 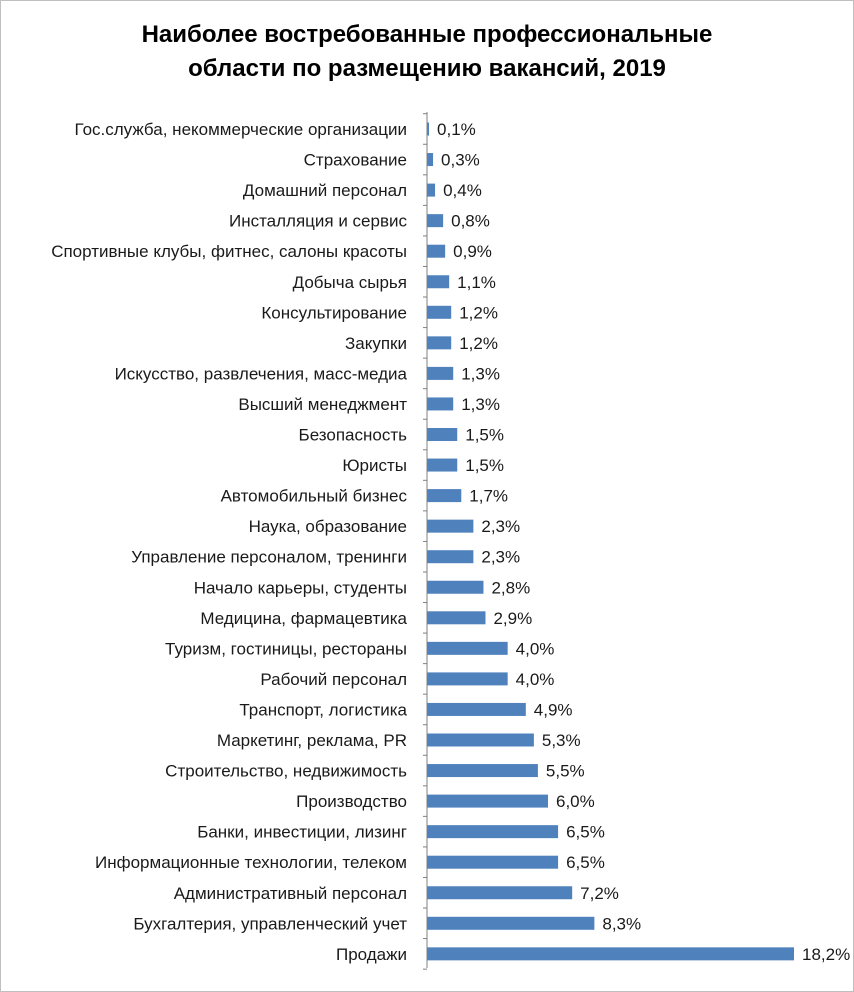 I want to click on category-label: Продажи, so click(x=371, y=954).